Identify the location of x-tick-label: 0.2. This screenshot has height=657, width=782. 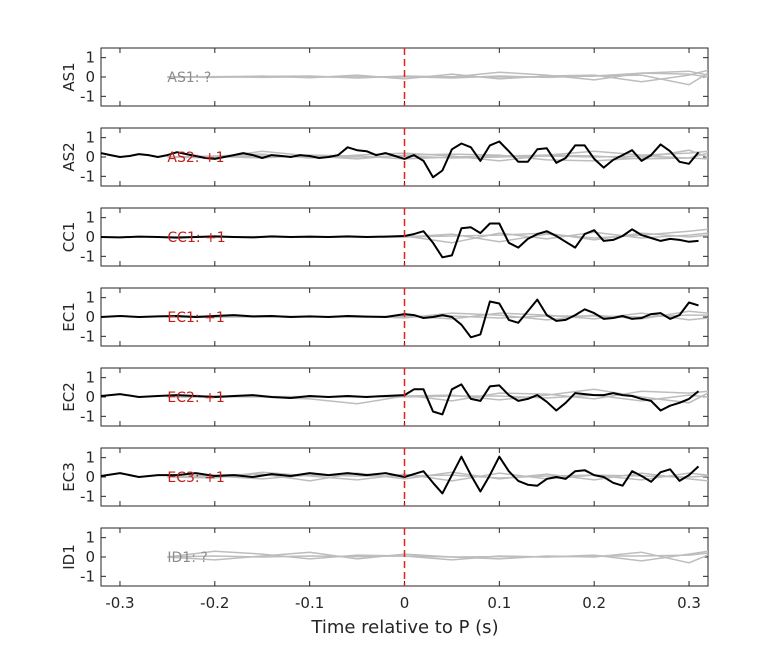
(594, 603).